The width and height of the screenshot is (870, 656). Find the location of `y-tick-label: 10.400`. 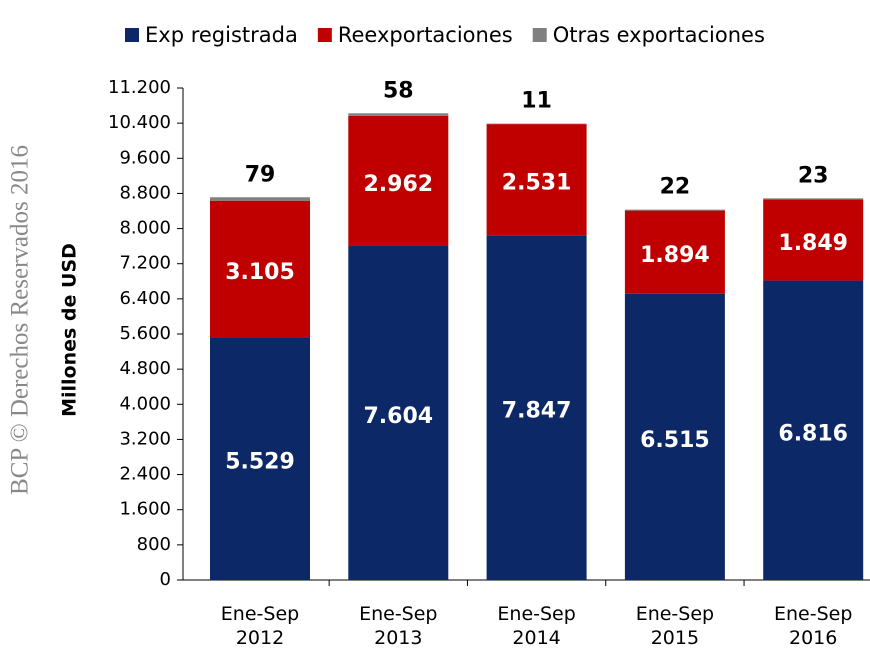

y-tick-label: 10.400 is located at coordinates (139, 122).